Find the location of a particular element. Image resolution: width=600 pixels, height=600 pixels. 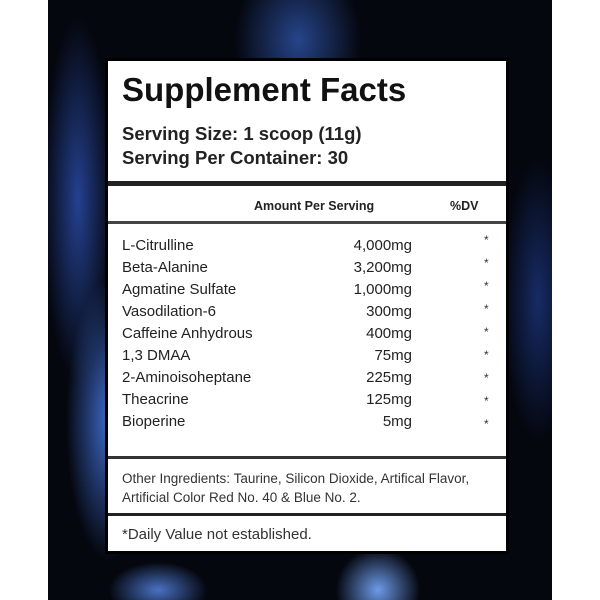

ingredient-row: Agmatine Sulfate 1,000mg is located at coordinates (267, 292).